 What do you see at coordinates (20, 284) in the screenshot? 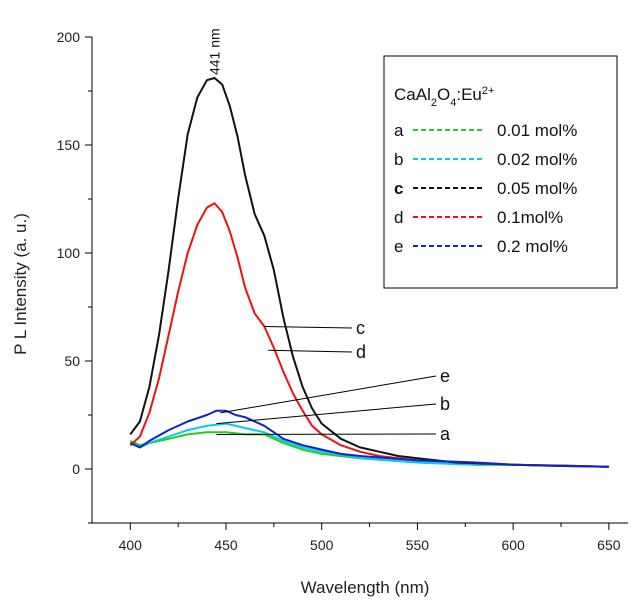
I see `y-axis-title: P L Intensity (a. u.)` at bounding box center [20, 284].